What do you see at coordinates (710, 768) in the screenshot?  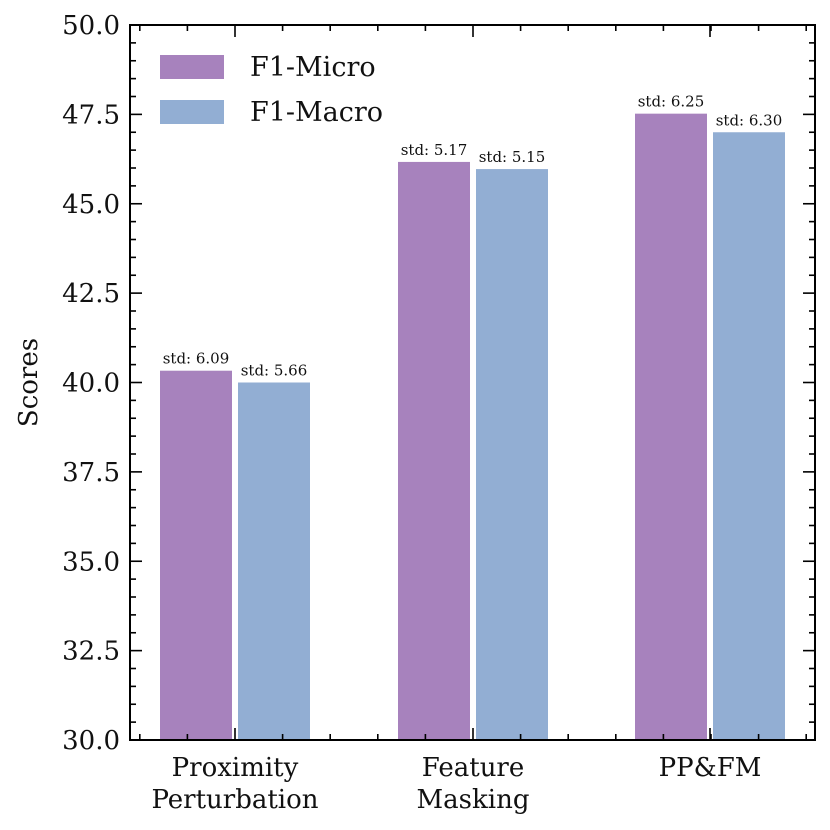 I see `x-category-label: PP&FM` at bounding box center [710, 768].